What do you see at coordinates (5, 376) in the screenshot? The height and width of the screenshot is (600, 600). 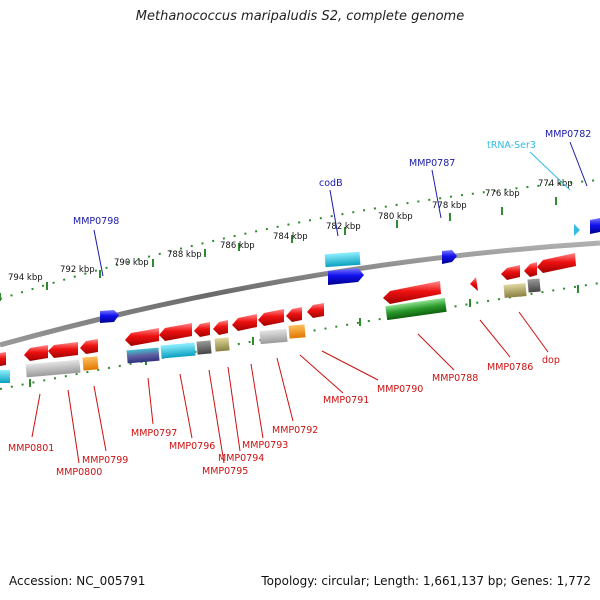 I see `annot-mmp0801` at bounding box center [5, 376].